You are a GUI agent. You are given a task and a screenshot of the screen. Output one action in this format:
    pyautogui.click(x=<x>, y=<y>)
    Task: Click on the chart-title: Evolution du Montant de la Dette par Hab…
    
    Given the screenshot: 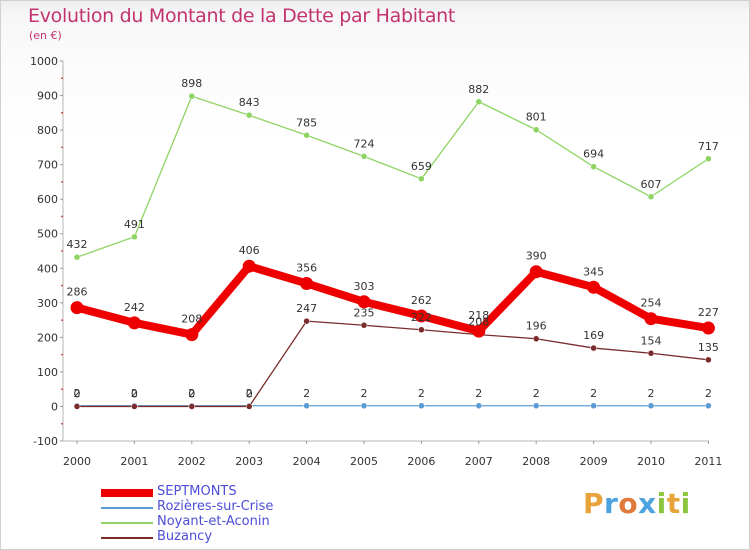 What is the action you would take?
    pyautogui.click(x=242, y=16)
    